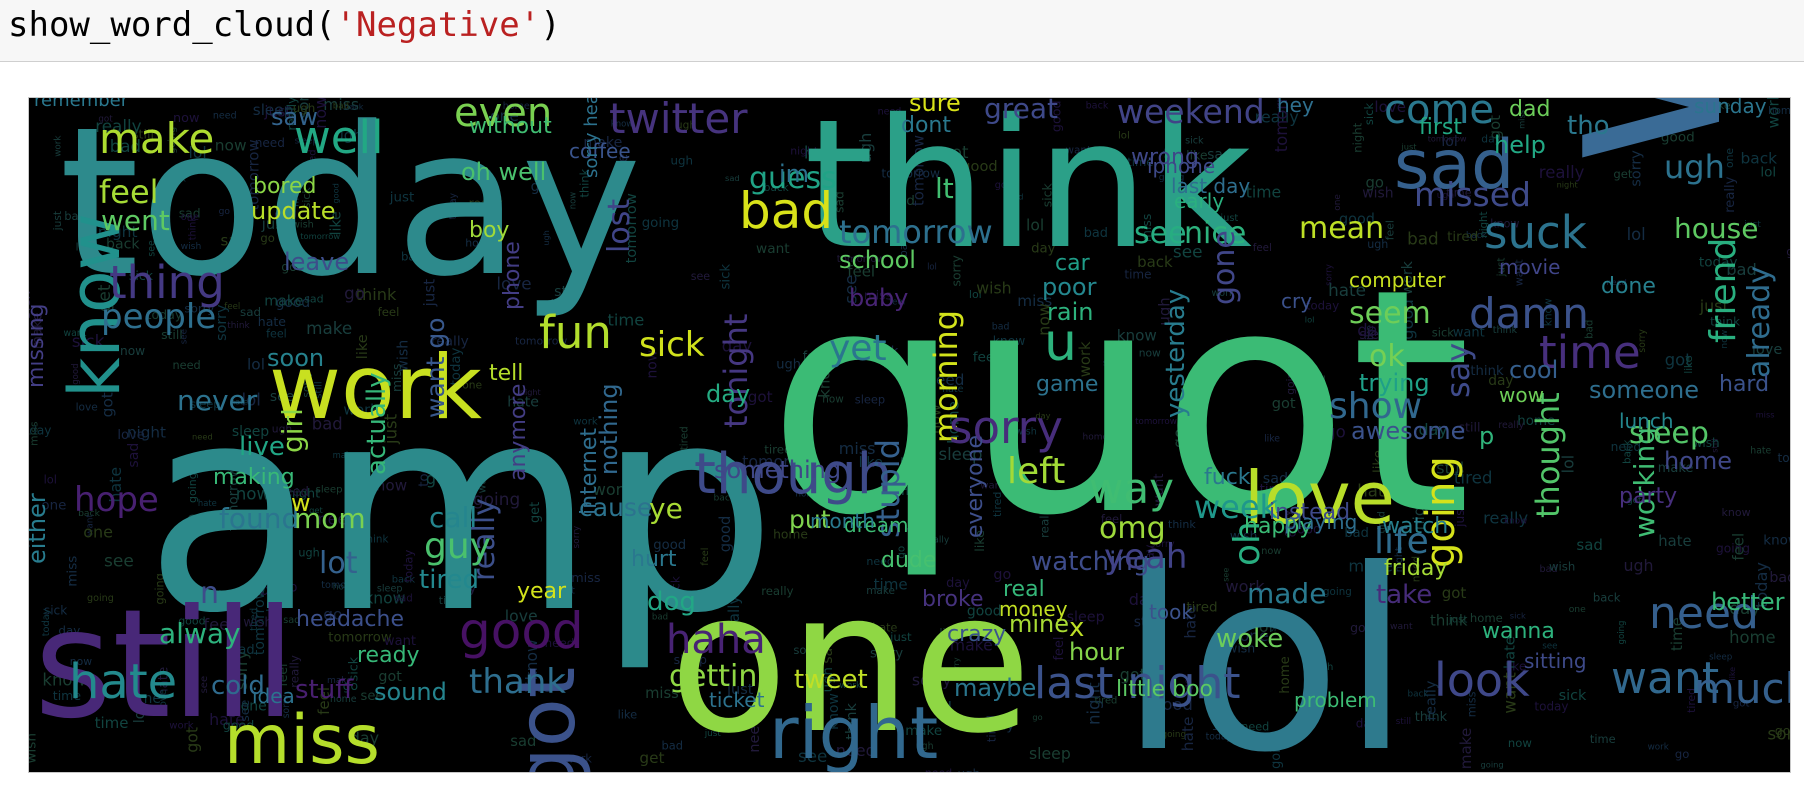 Image resolution: width=1804 pixels, height=808 pixels. Describe the element at coordinates (1505, 518) in the screenshot. I see `svg-text: really` at that location.